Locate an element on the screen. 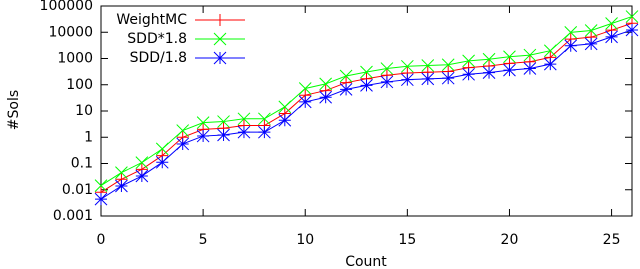  y-tick-label: 1 is located at coordinates (88, 137).